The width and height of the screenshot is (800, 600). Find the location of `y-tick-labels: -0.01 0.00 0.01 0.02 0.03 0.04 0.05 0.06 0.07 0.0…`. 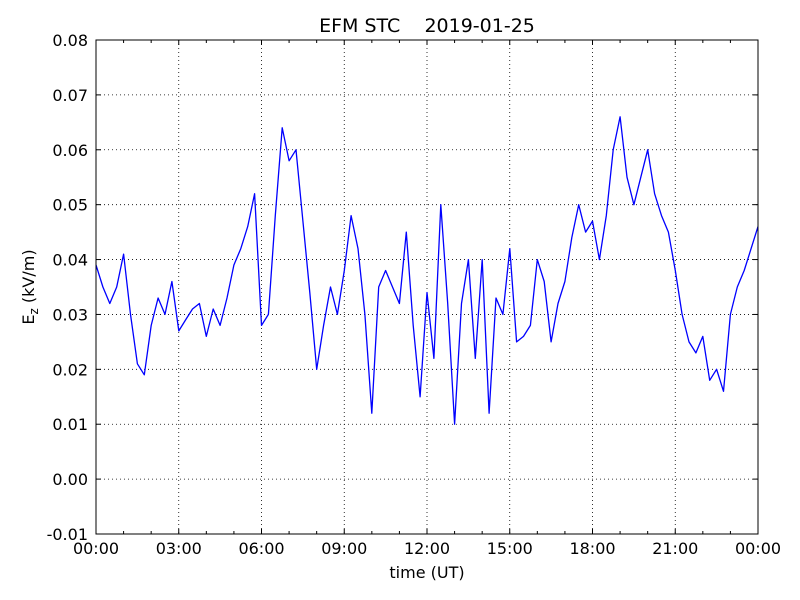

y-tick-labels: -0.01 0.00 0.01 0.02 0.03 0.04 0.05 0.06 0.07 0.0… is located at coordinates (67, 287).